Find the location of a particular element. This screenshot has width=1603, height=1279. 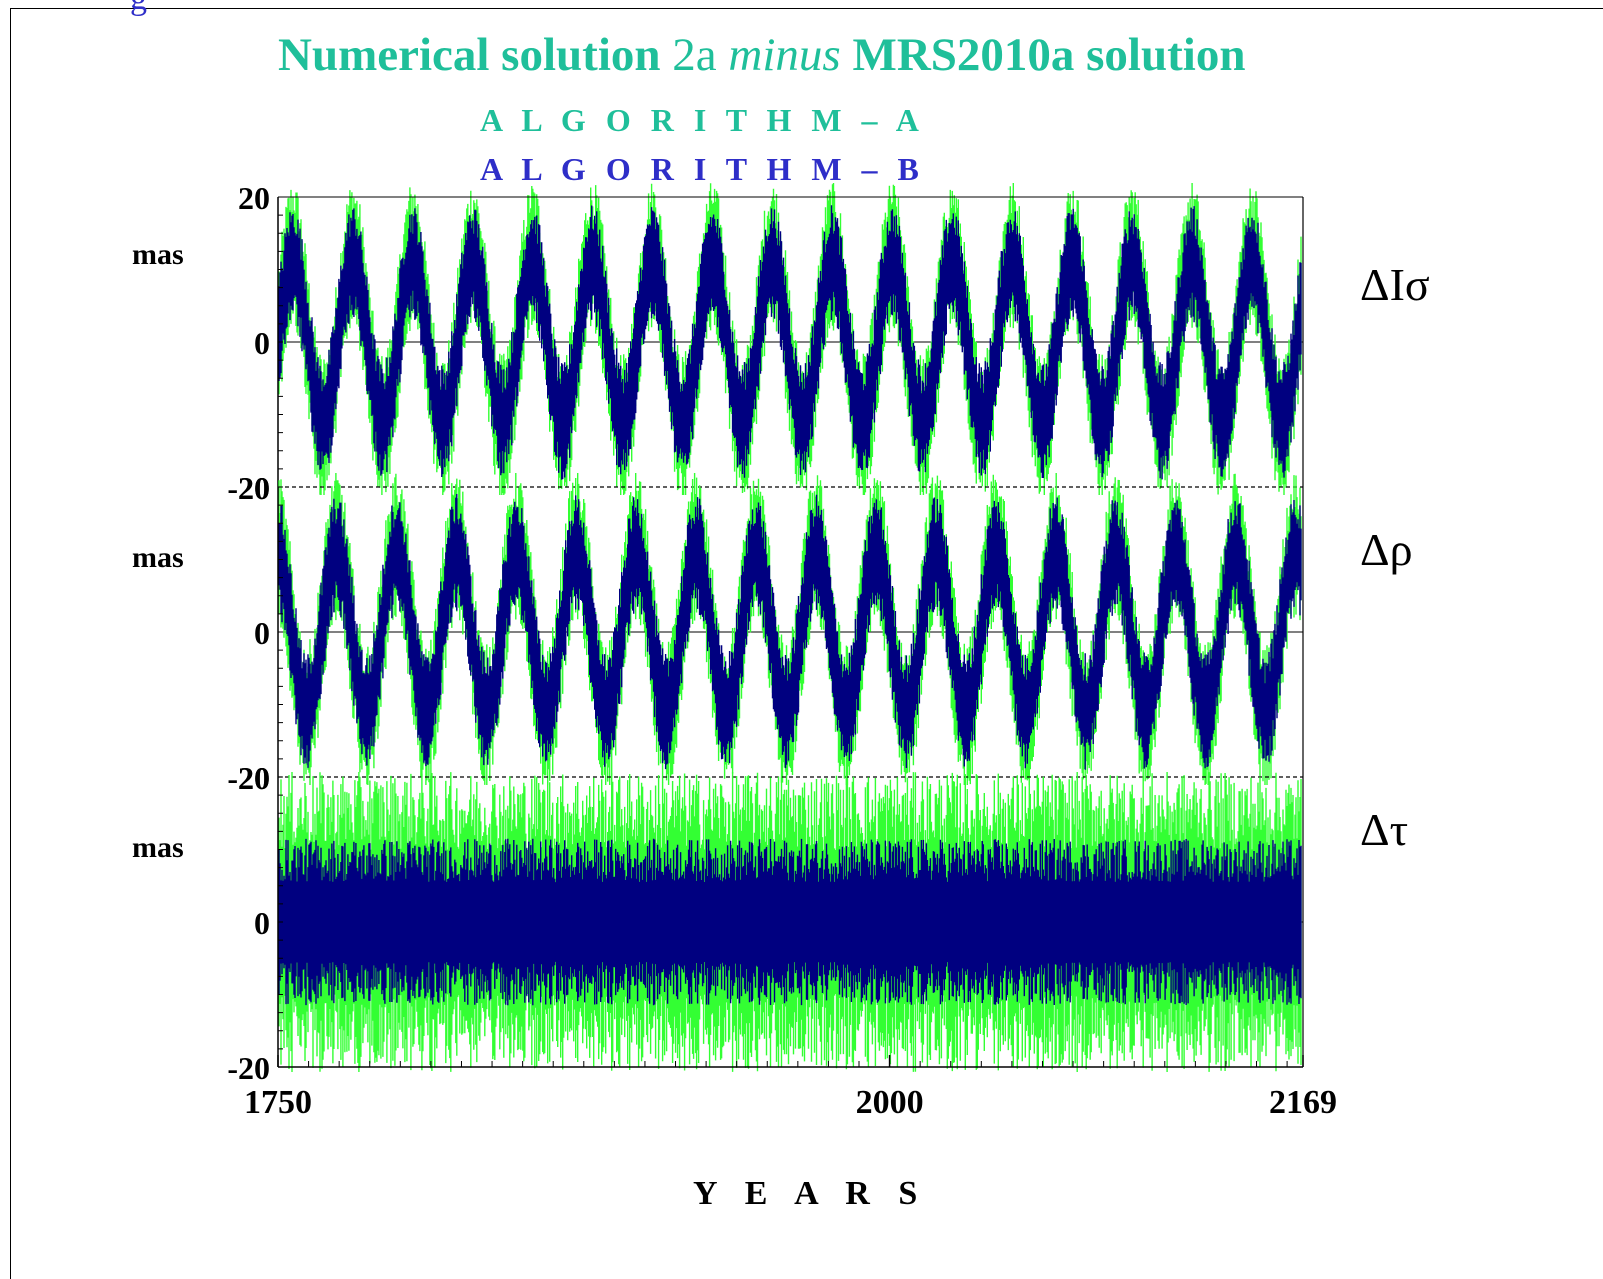

corner-glyph: g is located at coordinates (138, 9).